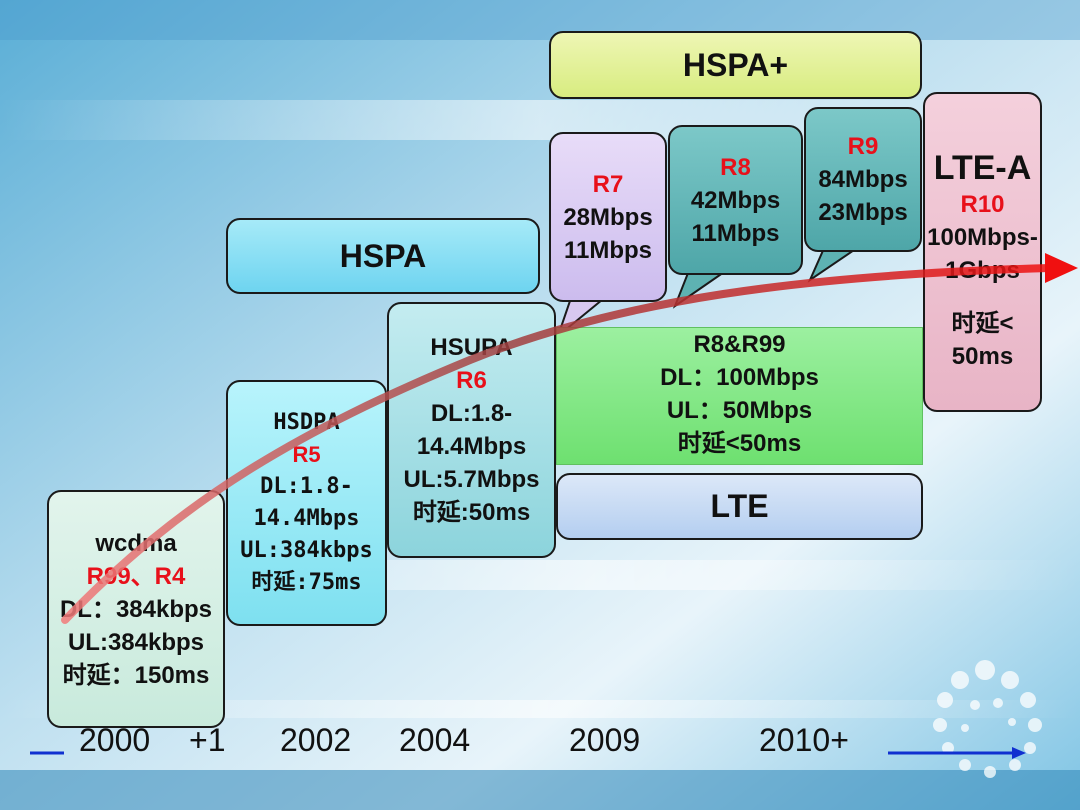 Image resolution: width=1080 pixels, height=810 pixels. What do you see at coordinates (735, 233) in the screenshot?
I see `r8-ul: 11Mbps` at bounding box center [735, 233].